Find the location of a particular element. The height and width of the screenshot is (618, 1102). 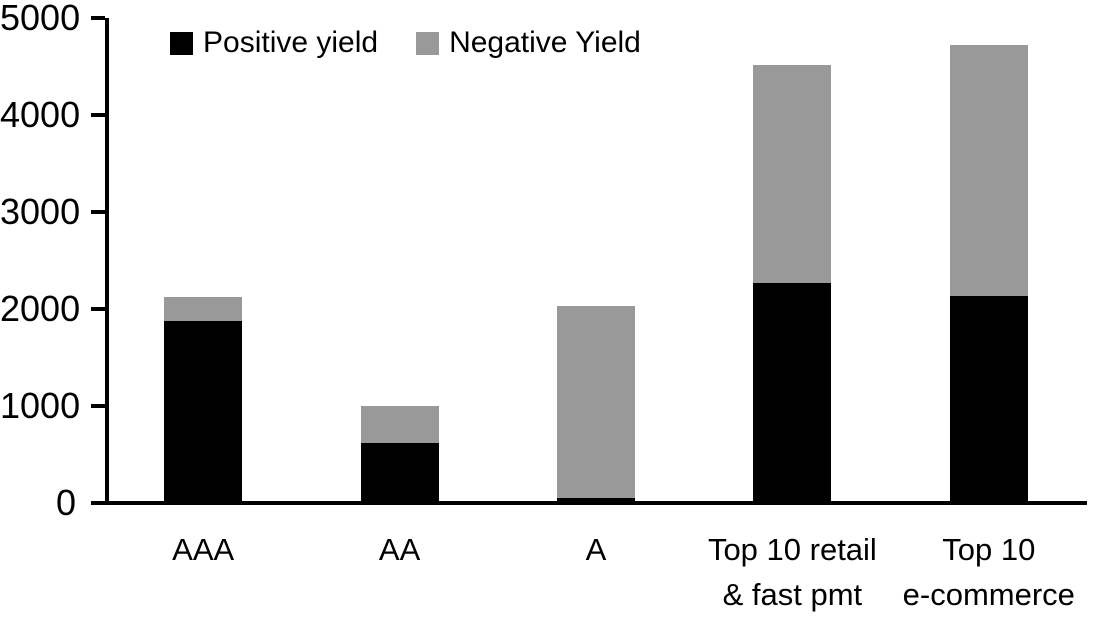

x-axis-line is located at coordinates (596, 503).